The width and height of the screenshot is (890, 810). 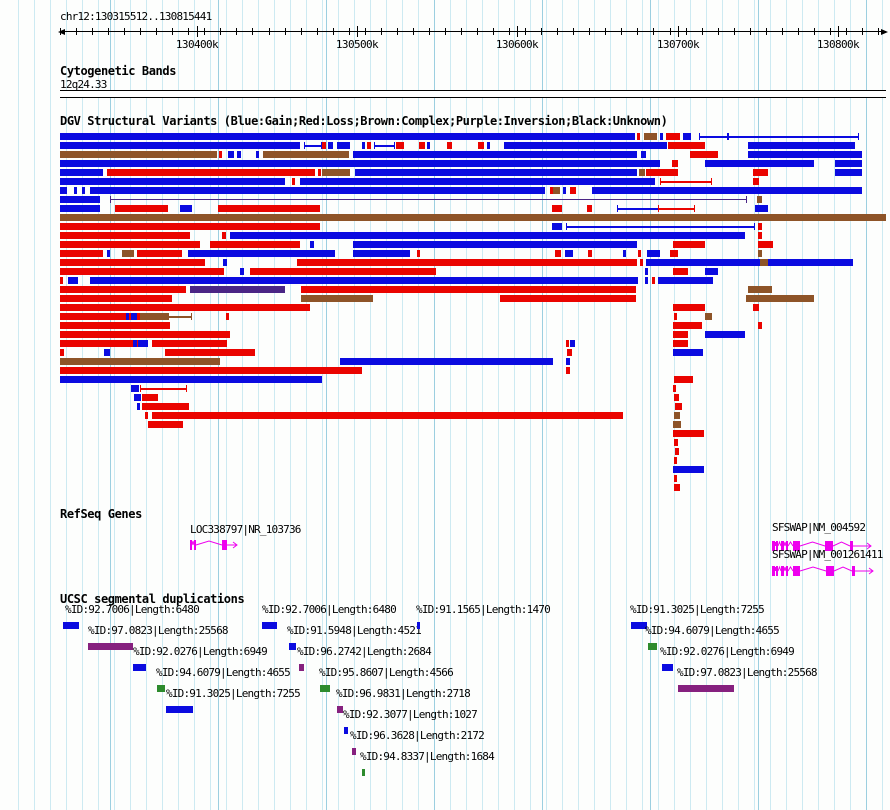 What do you see at coordinates (473, 94) in the screenshot?
I see `cytoband-bar` at bounding box center [473, 94].